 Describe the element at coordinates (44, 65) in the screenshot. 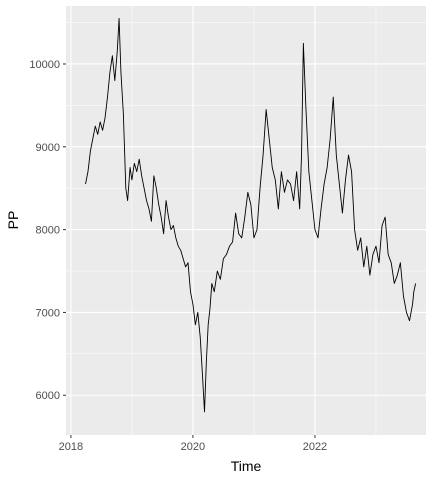

I see `y-tick-label: 10000` at that location.